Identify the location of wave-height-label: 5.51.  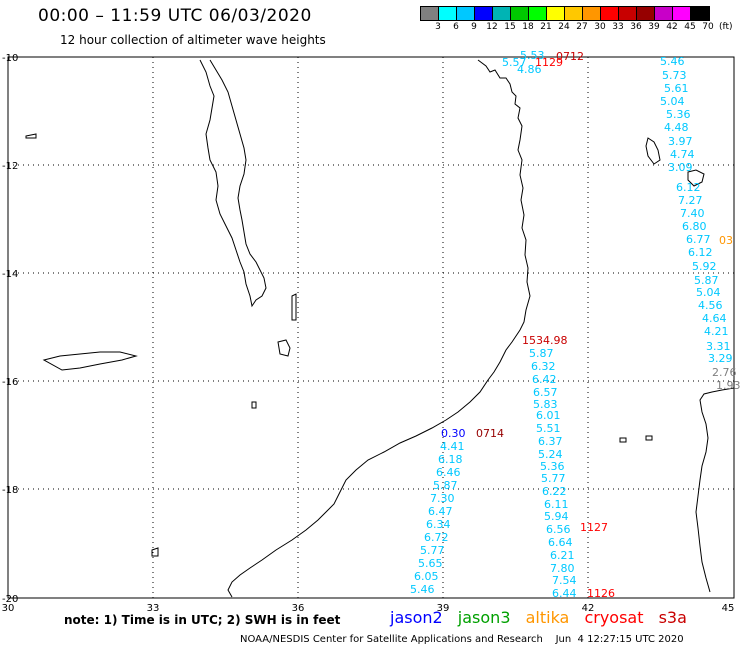
(548, 428).